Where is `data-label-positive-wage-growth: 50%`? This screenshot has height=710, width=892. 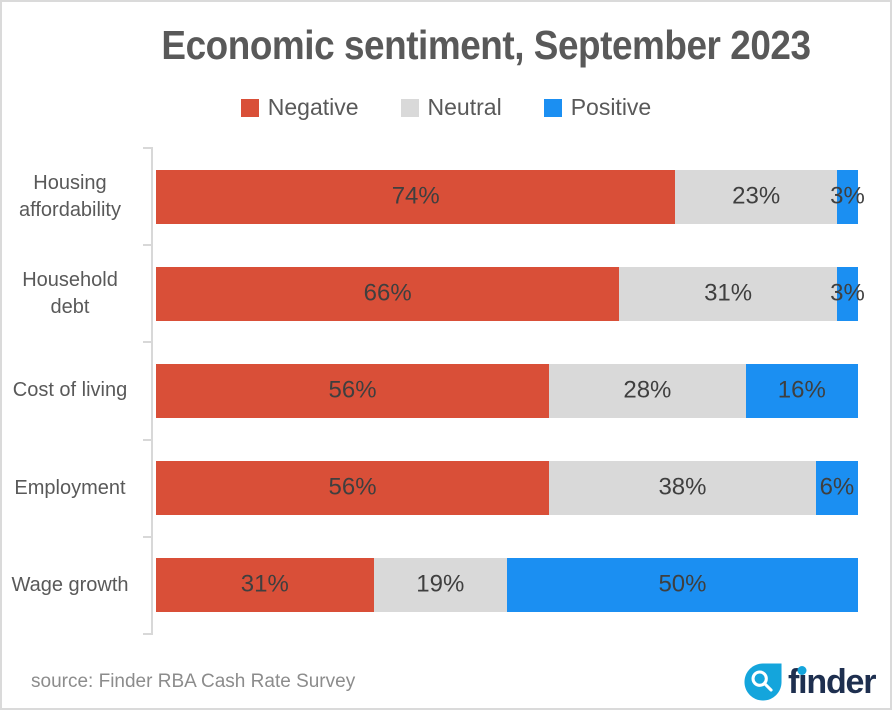 data-label-positive-wage-growth: 50% is located at coordinates (682, 584).